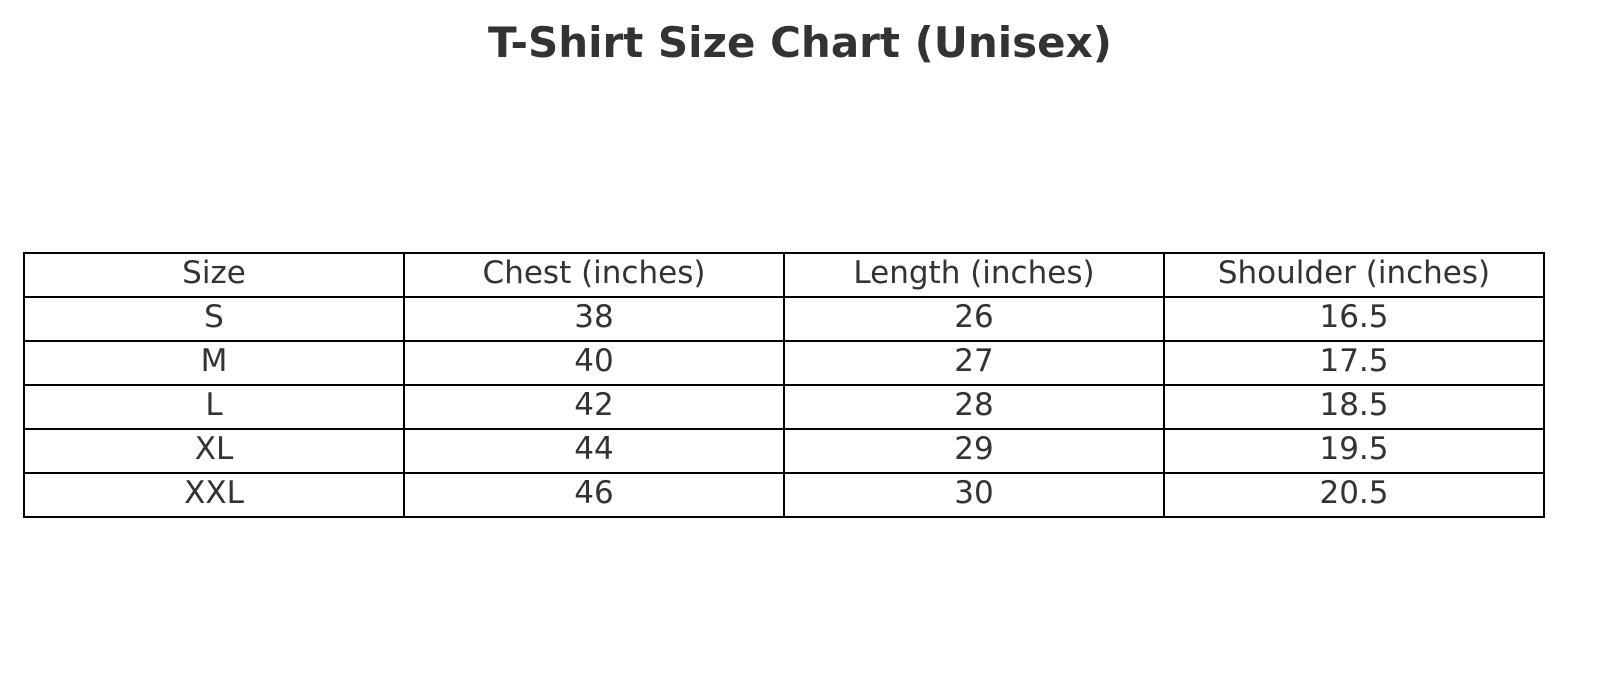 This screenshot has height=700, width=1600. Describe the element at coordinates (594, 451) in the screenshot. I see `table-cell: 44` at that location.